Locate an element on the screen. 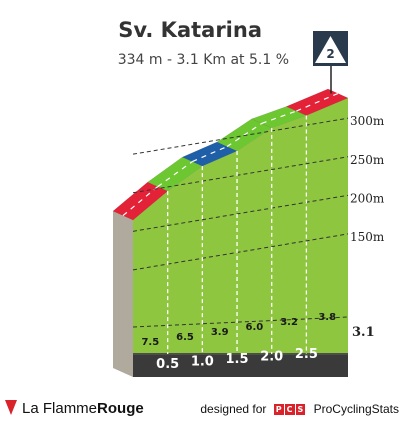  profile-base-band is located at coordinates (240, 365).